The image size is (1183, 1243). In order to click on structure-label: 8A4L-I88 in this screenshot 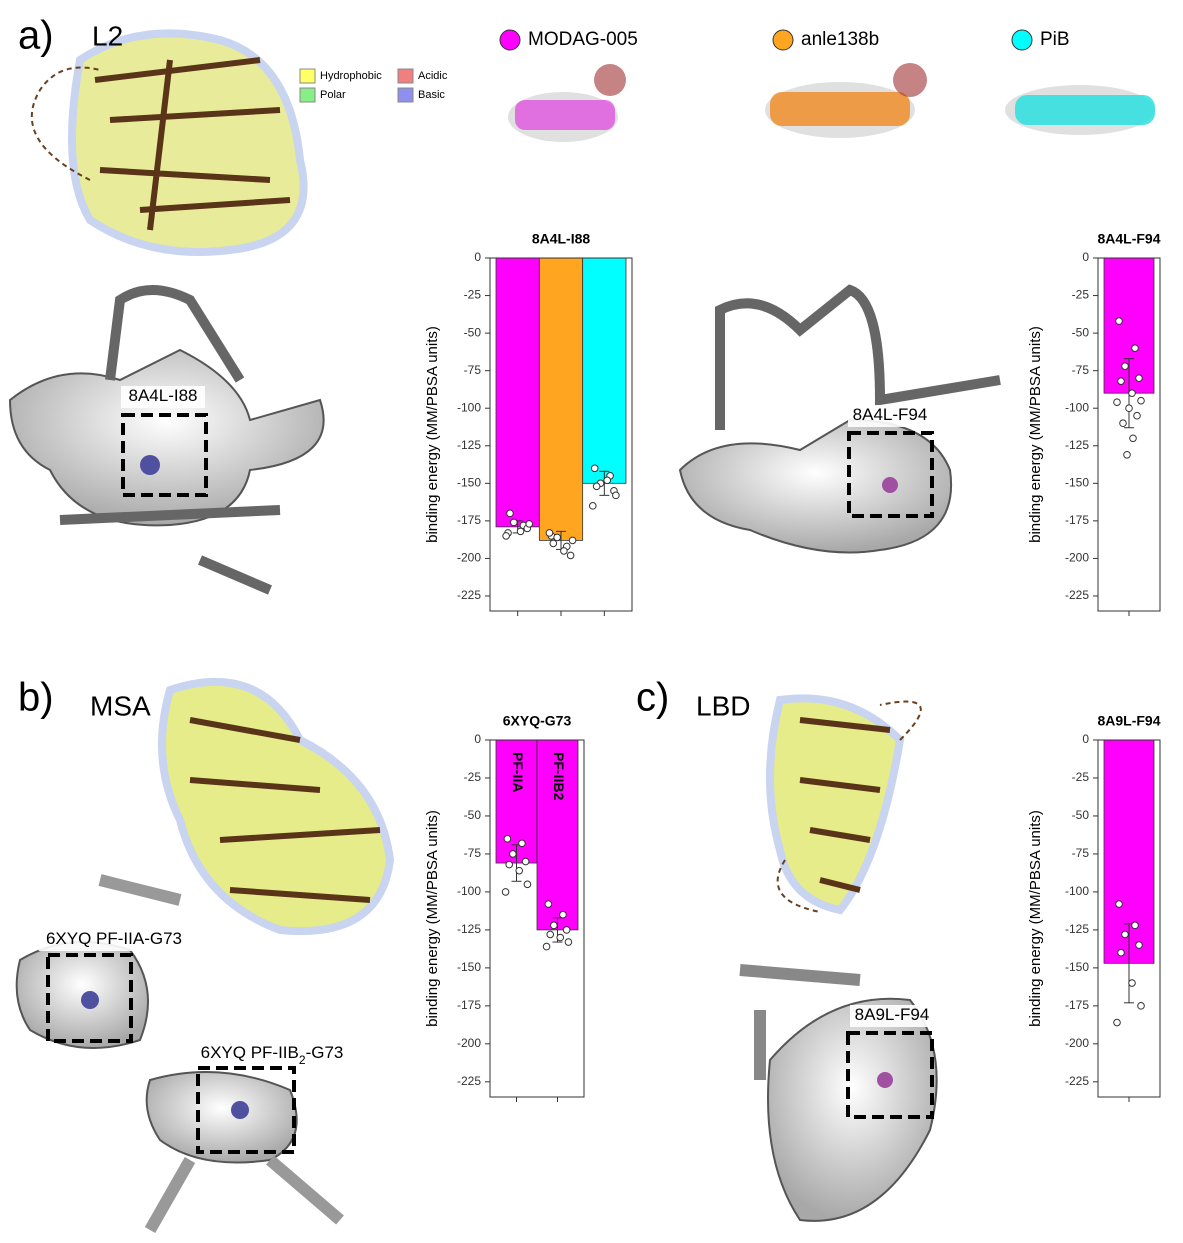, I will do `click(163, 395)`.